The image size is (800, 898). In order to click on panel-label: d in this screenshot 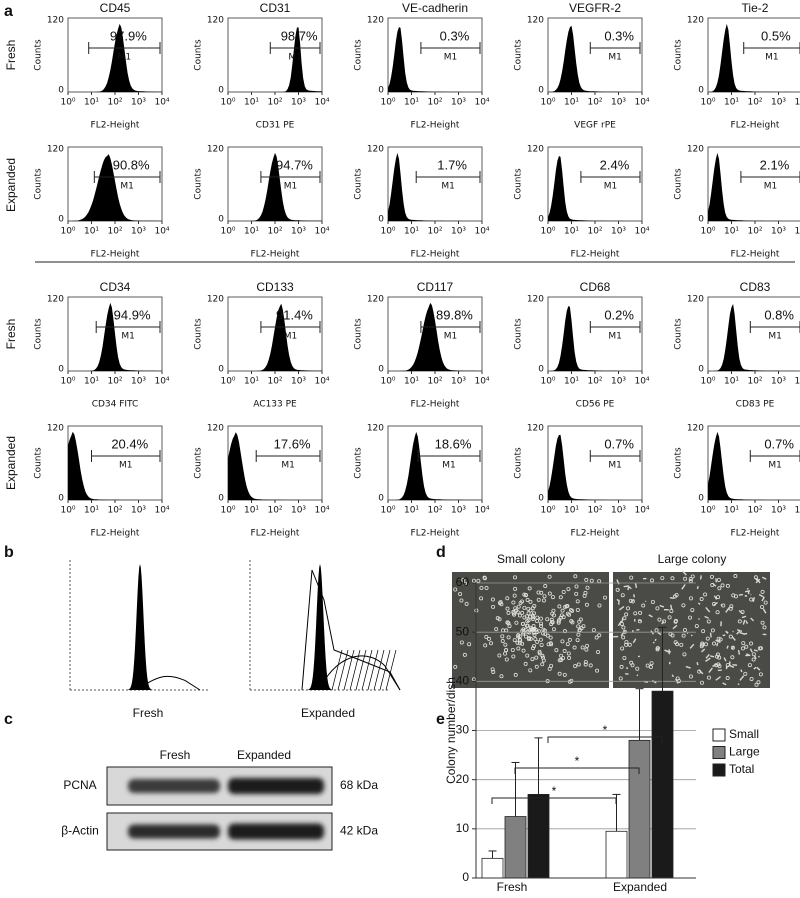, I will do `click(441, 552)`.